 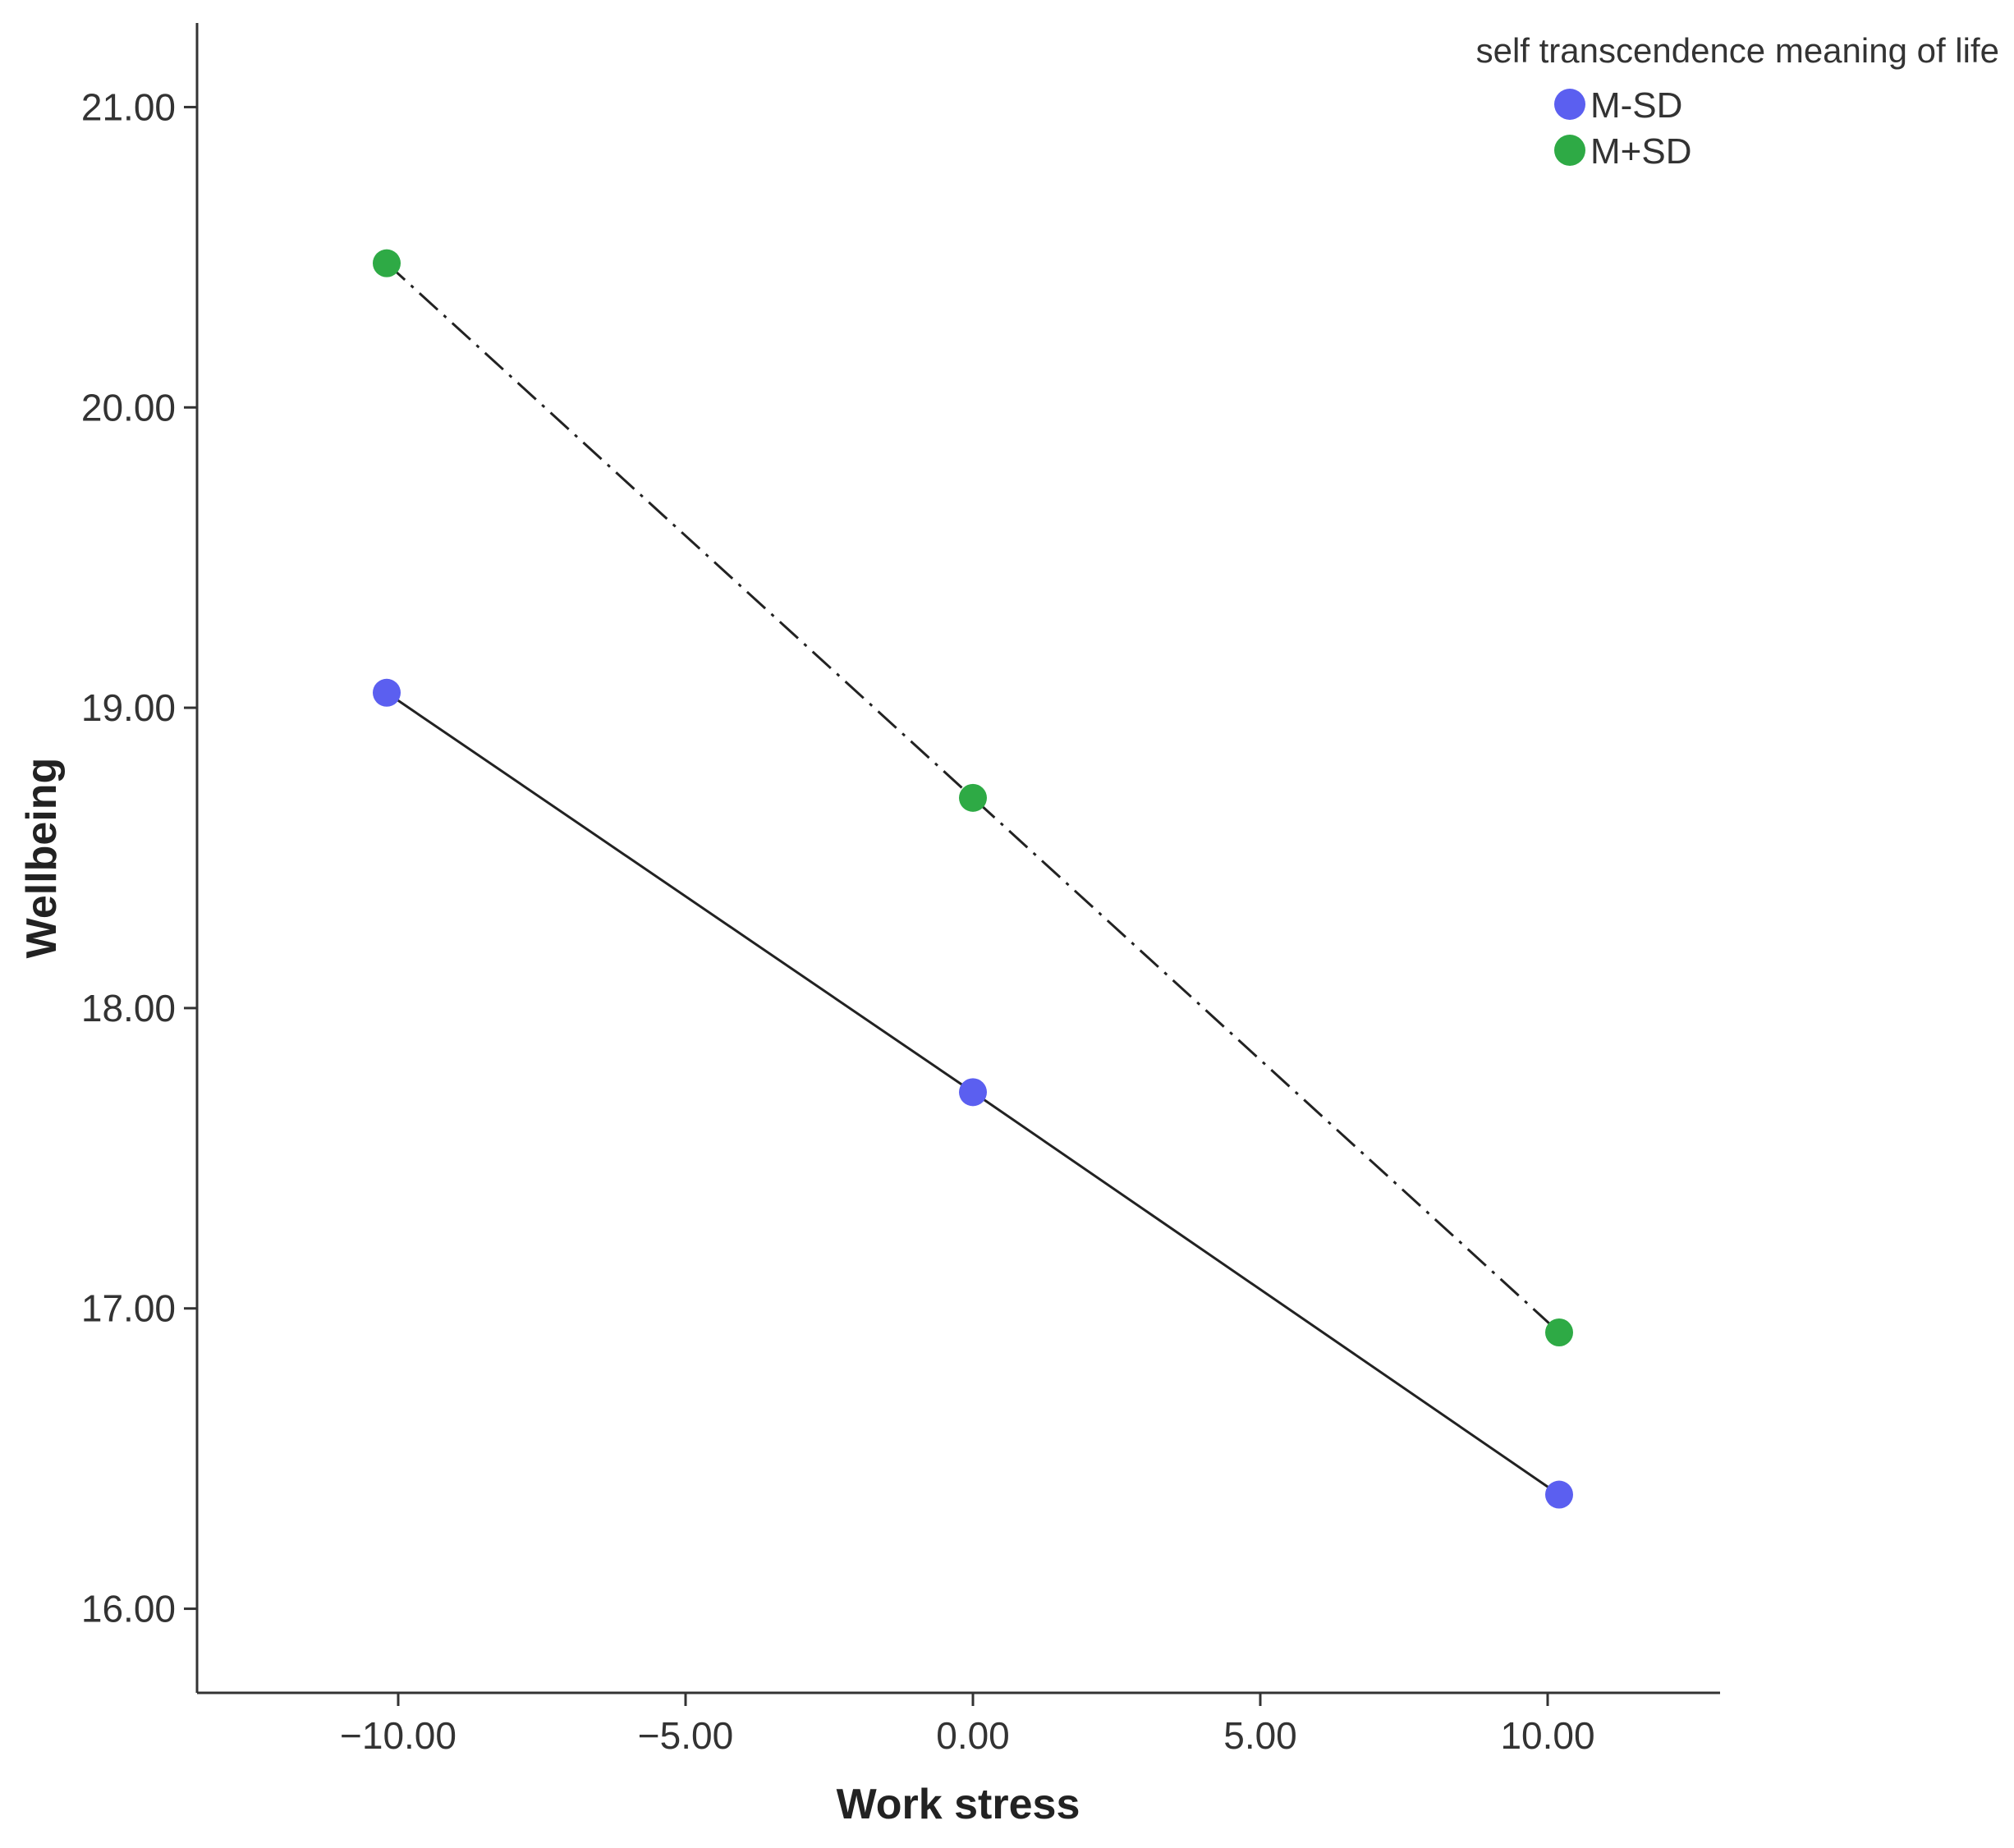 I want to click on x-axis-title: Work stress, so click(x=959, y=1804).